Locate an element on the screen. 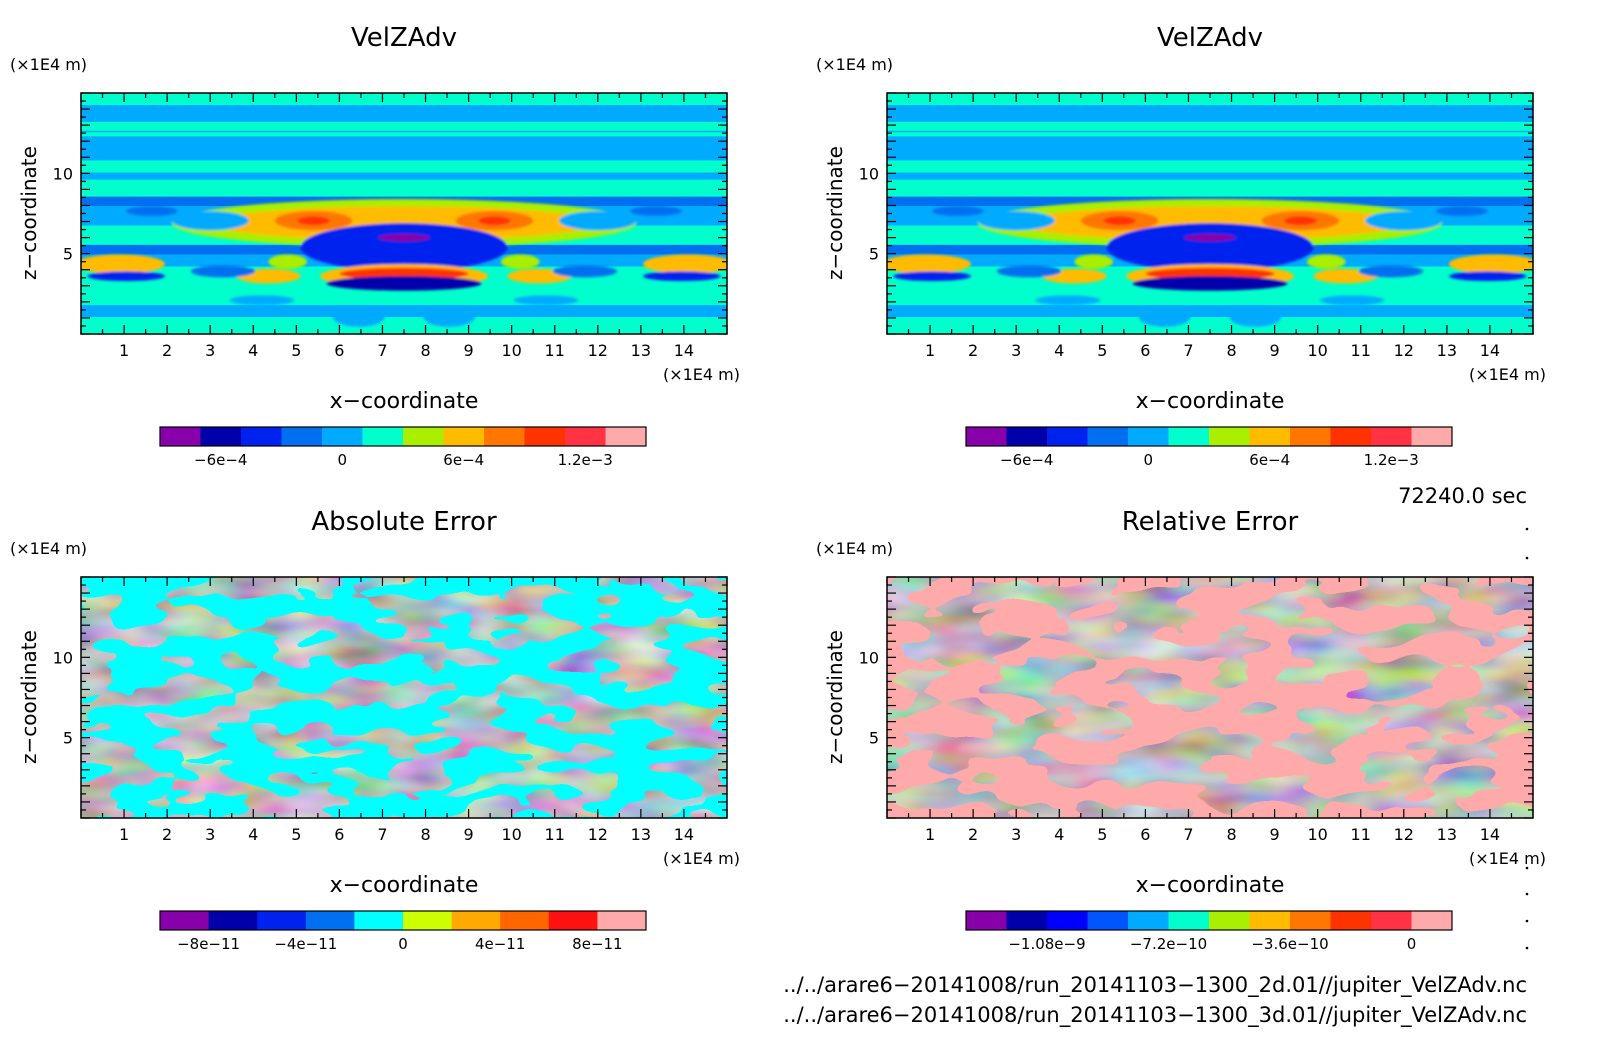 The image size is (1604, 1054). time-label: 72240.0 sec is located at coordinates (1462, 496).